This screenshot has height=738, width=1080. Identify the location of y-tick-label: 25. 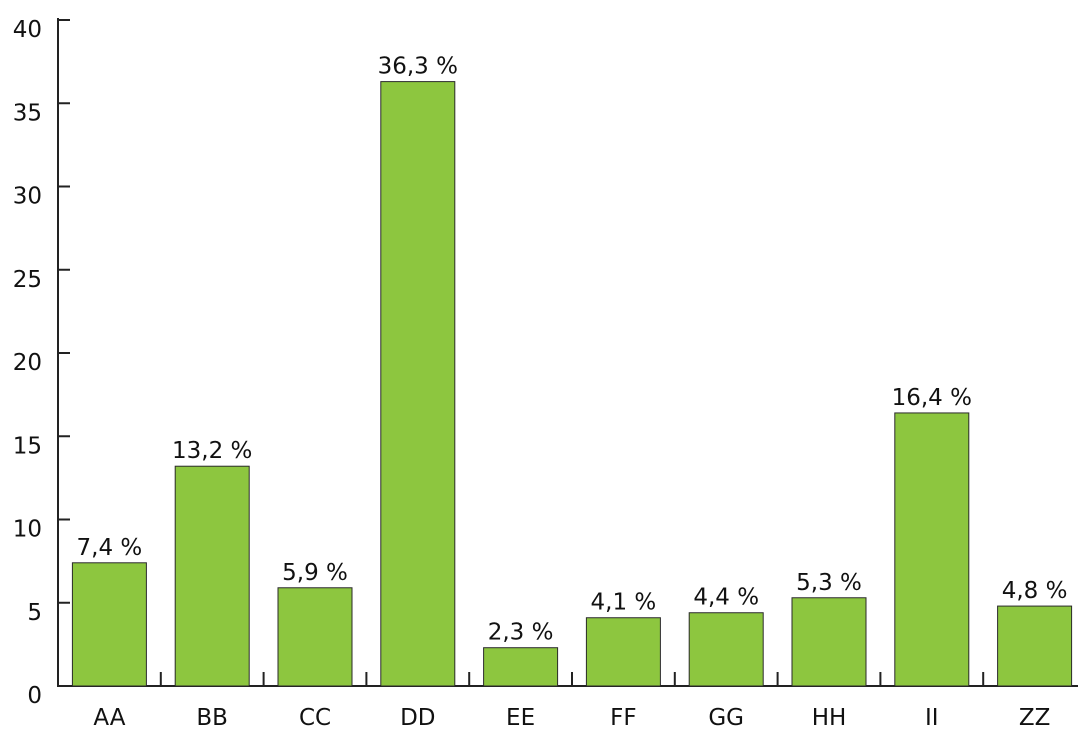
(27, 280).